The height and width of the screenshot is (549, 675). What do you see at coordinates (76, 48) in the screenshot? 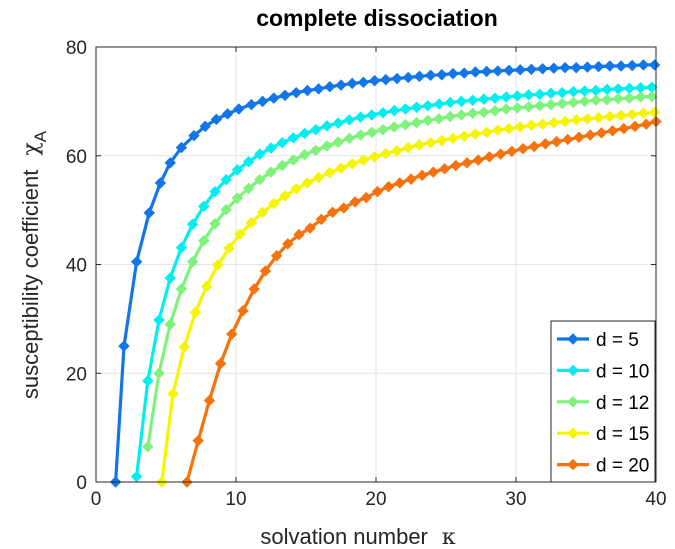
I see `y-tick-label: 80` at bounding box center [76, 48].